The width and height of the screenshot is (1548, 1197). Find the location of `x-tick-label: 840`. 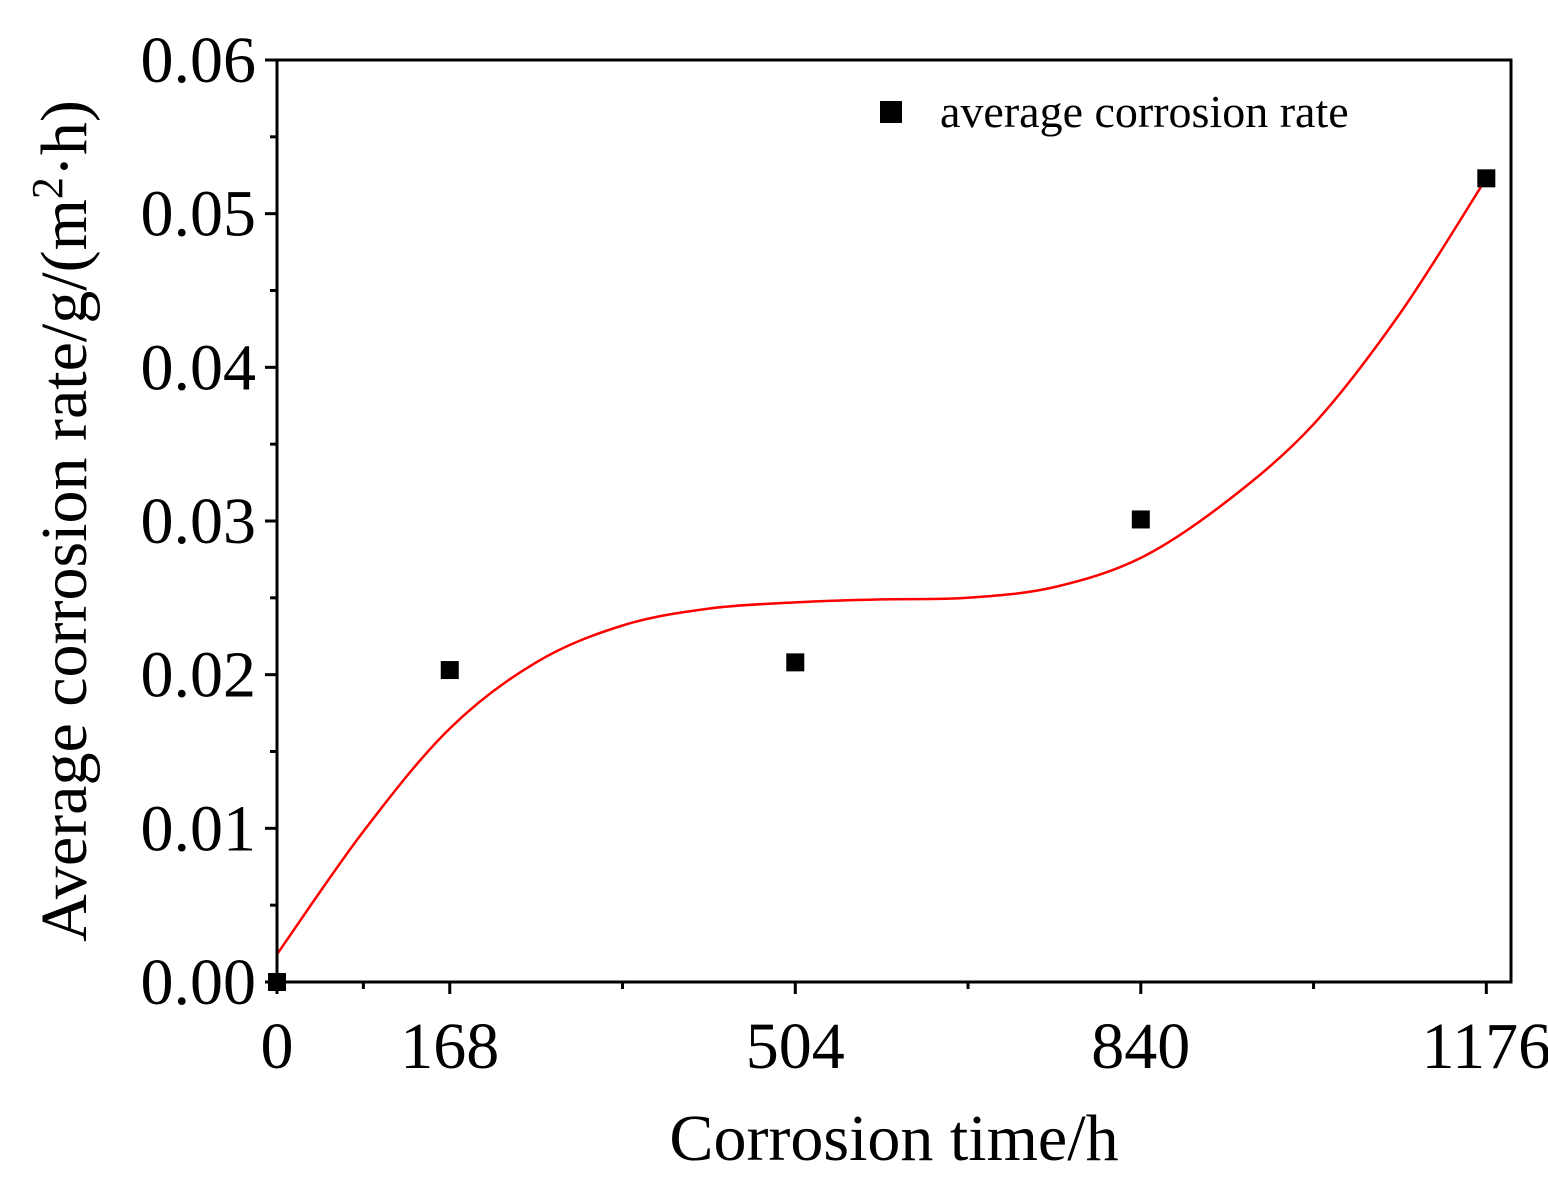

x-tick-label: 840 is located at coordinates (1140, 1046).